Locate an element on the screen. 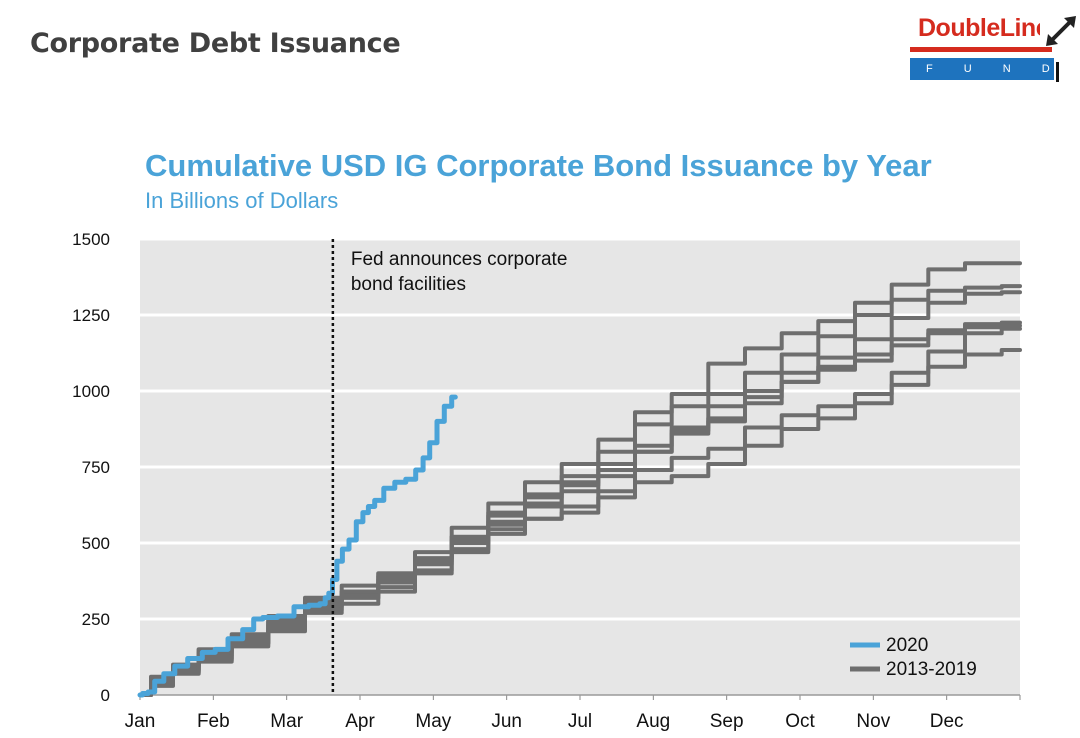 This screenshot has height=738, width=1080. y-tick-label: 1500 is located at coordinates (91, 239).